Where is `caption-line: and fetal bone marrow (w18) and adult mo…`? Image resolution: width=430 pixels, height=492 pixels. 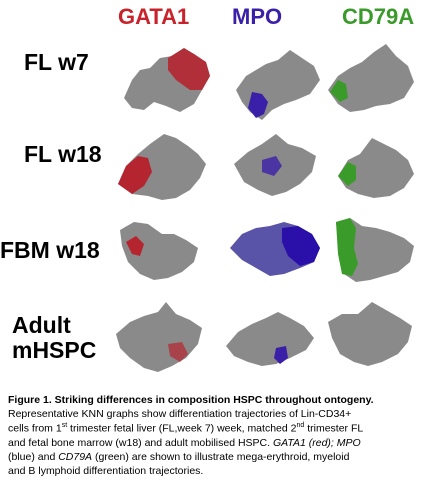 caption-line: and fetal bone marrow (w18) and adult mo… is located at coordinates (217, 443).